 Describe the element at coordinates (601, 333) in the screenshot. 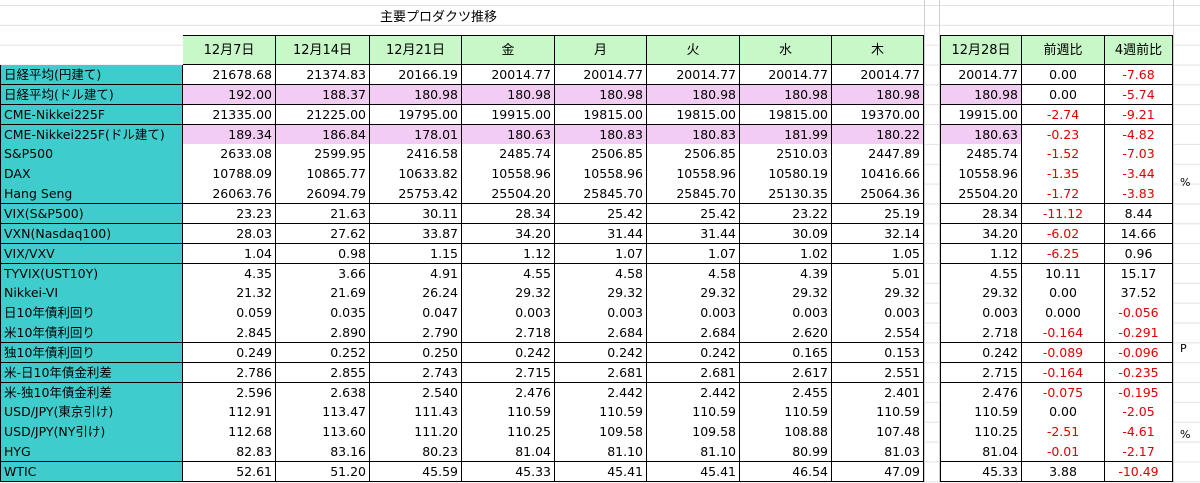

I see `cell: 2.684` at that location.